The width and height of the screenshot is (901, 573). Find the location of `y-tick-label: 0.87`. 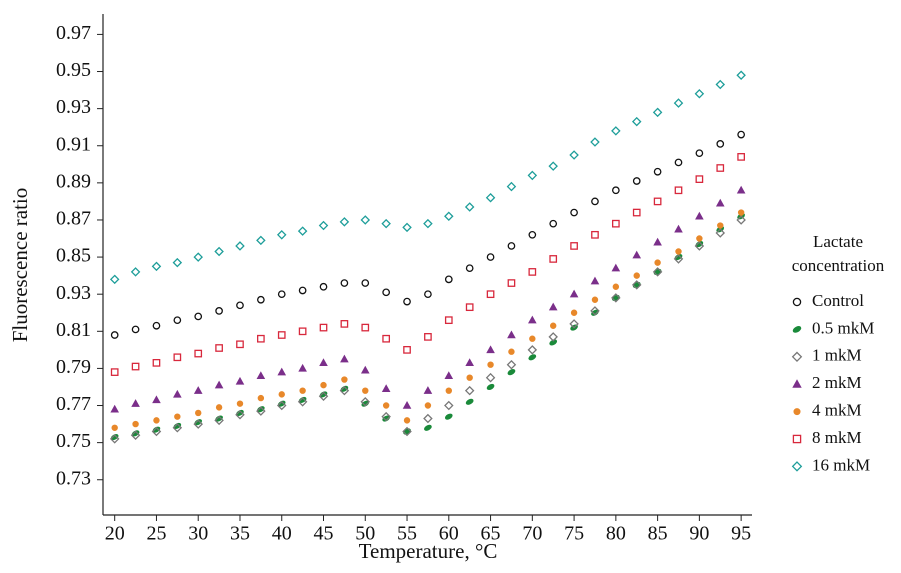

y-tick-label: 0.87 is located at coordinates (73, 219).